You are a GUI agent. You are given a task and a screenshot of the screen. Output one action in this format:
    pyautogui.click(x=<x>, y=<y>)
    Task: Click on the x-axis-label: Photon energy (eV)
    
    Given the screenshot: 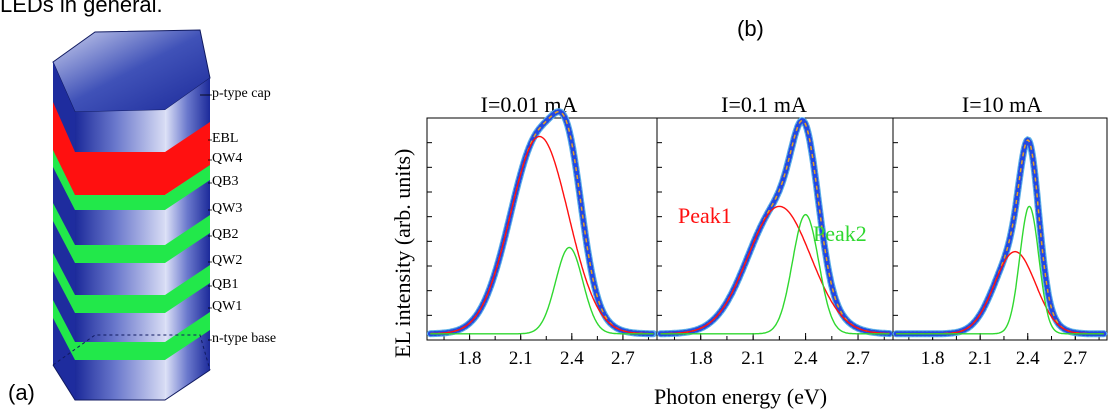 What is the action you would take?
    pyautogui.click(x=741, y=396)
    